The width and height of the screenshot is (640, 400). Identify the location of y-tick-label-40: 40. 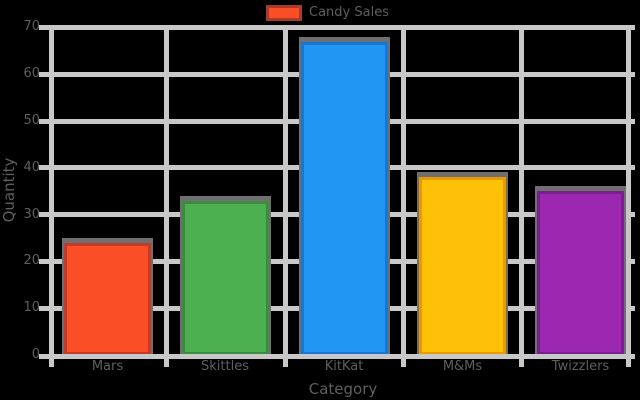
(31, 167).